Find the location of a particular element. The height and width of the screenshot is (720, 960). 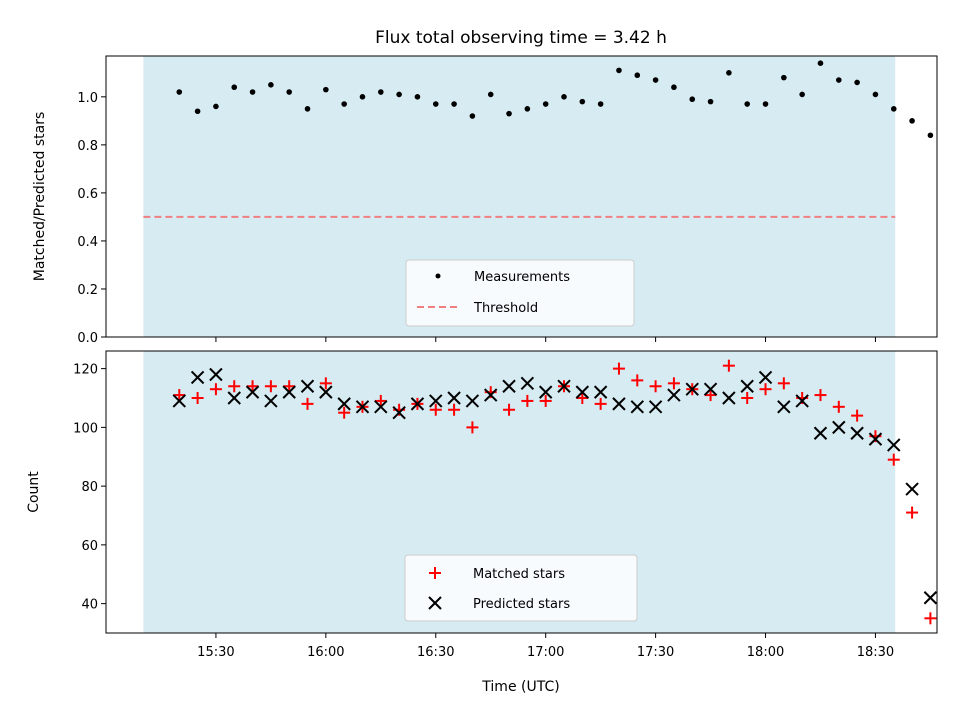

chart-title: Flux total observing time = 3.42 h is located at coordinates (521, 38).